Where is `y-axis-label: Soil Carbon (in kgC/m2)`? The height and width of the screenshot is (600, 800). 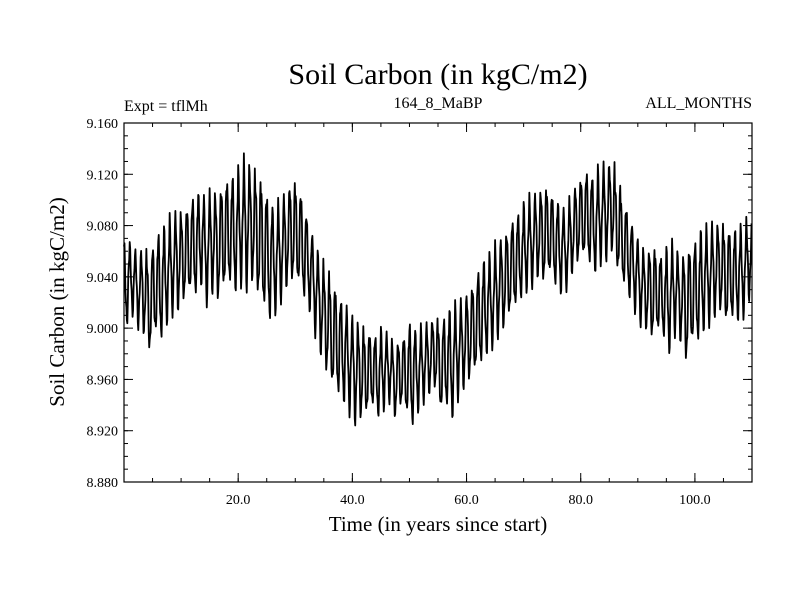 y-axis-label: Soil Carbon (in kgC/m2) is located at coordinates (57, 301).